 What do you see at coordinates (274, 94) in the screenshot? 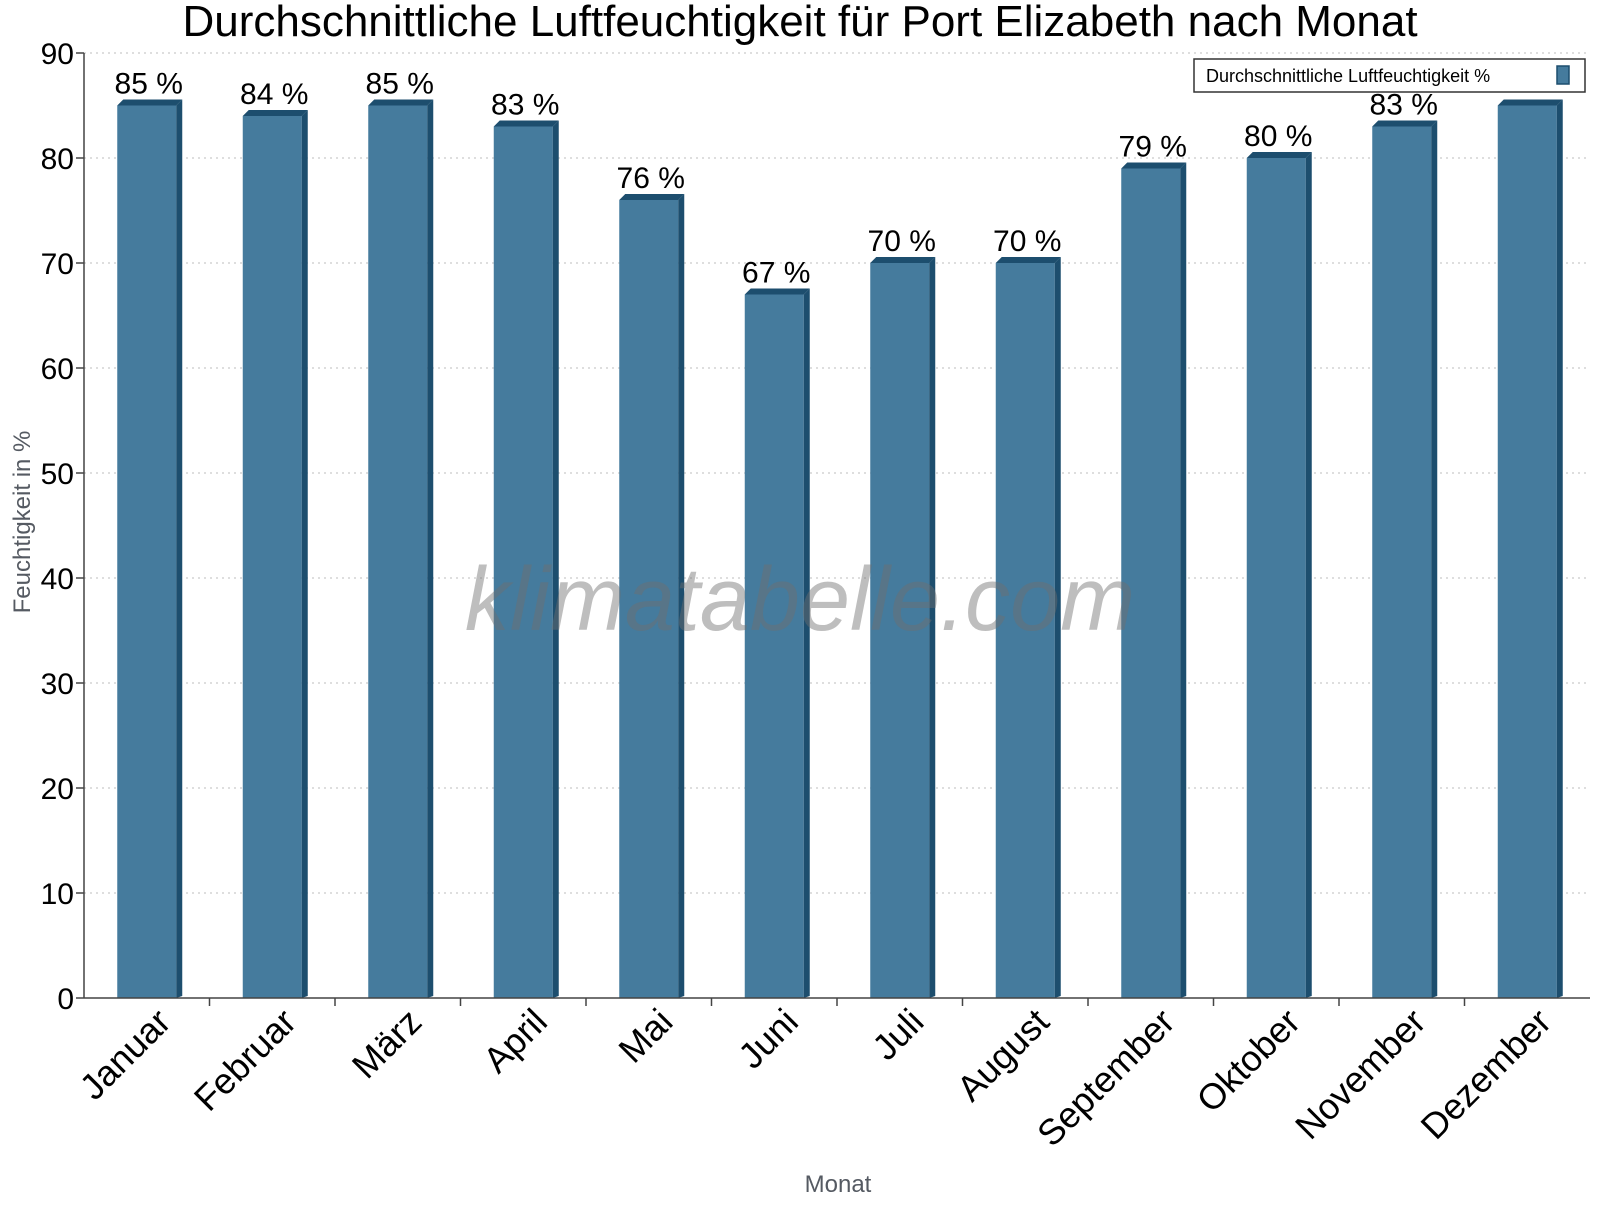
I see `data-label: 84 %` at bounding box center [274, 94].